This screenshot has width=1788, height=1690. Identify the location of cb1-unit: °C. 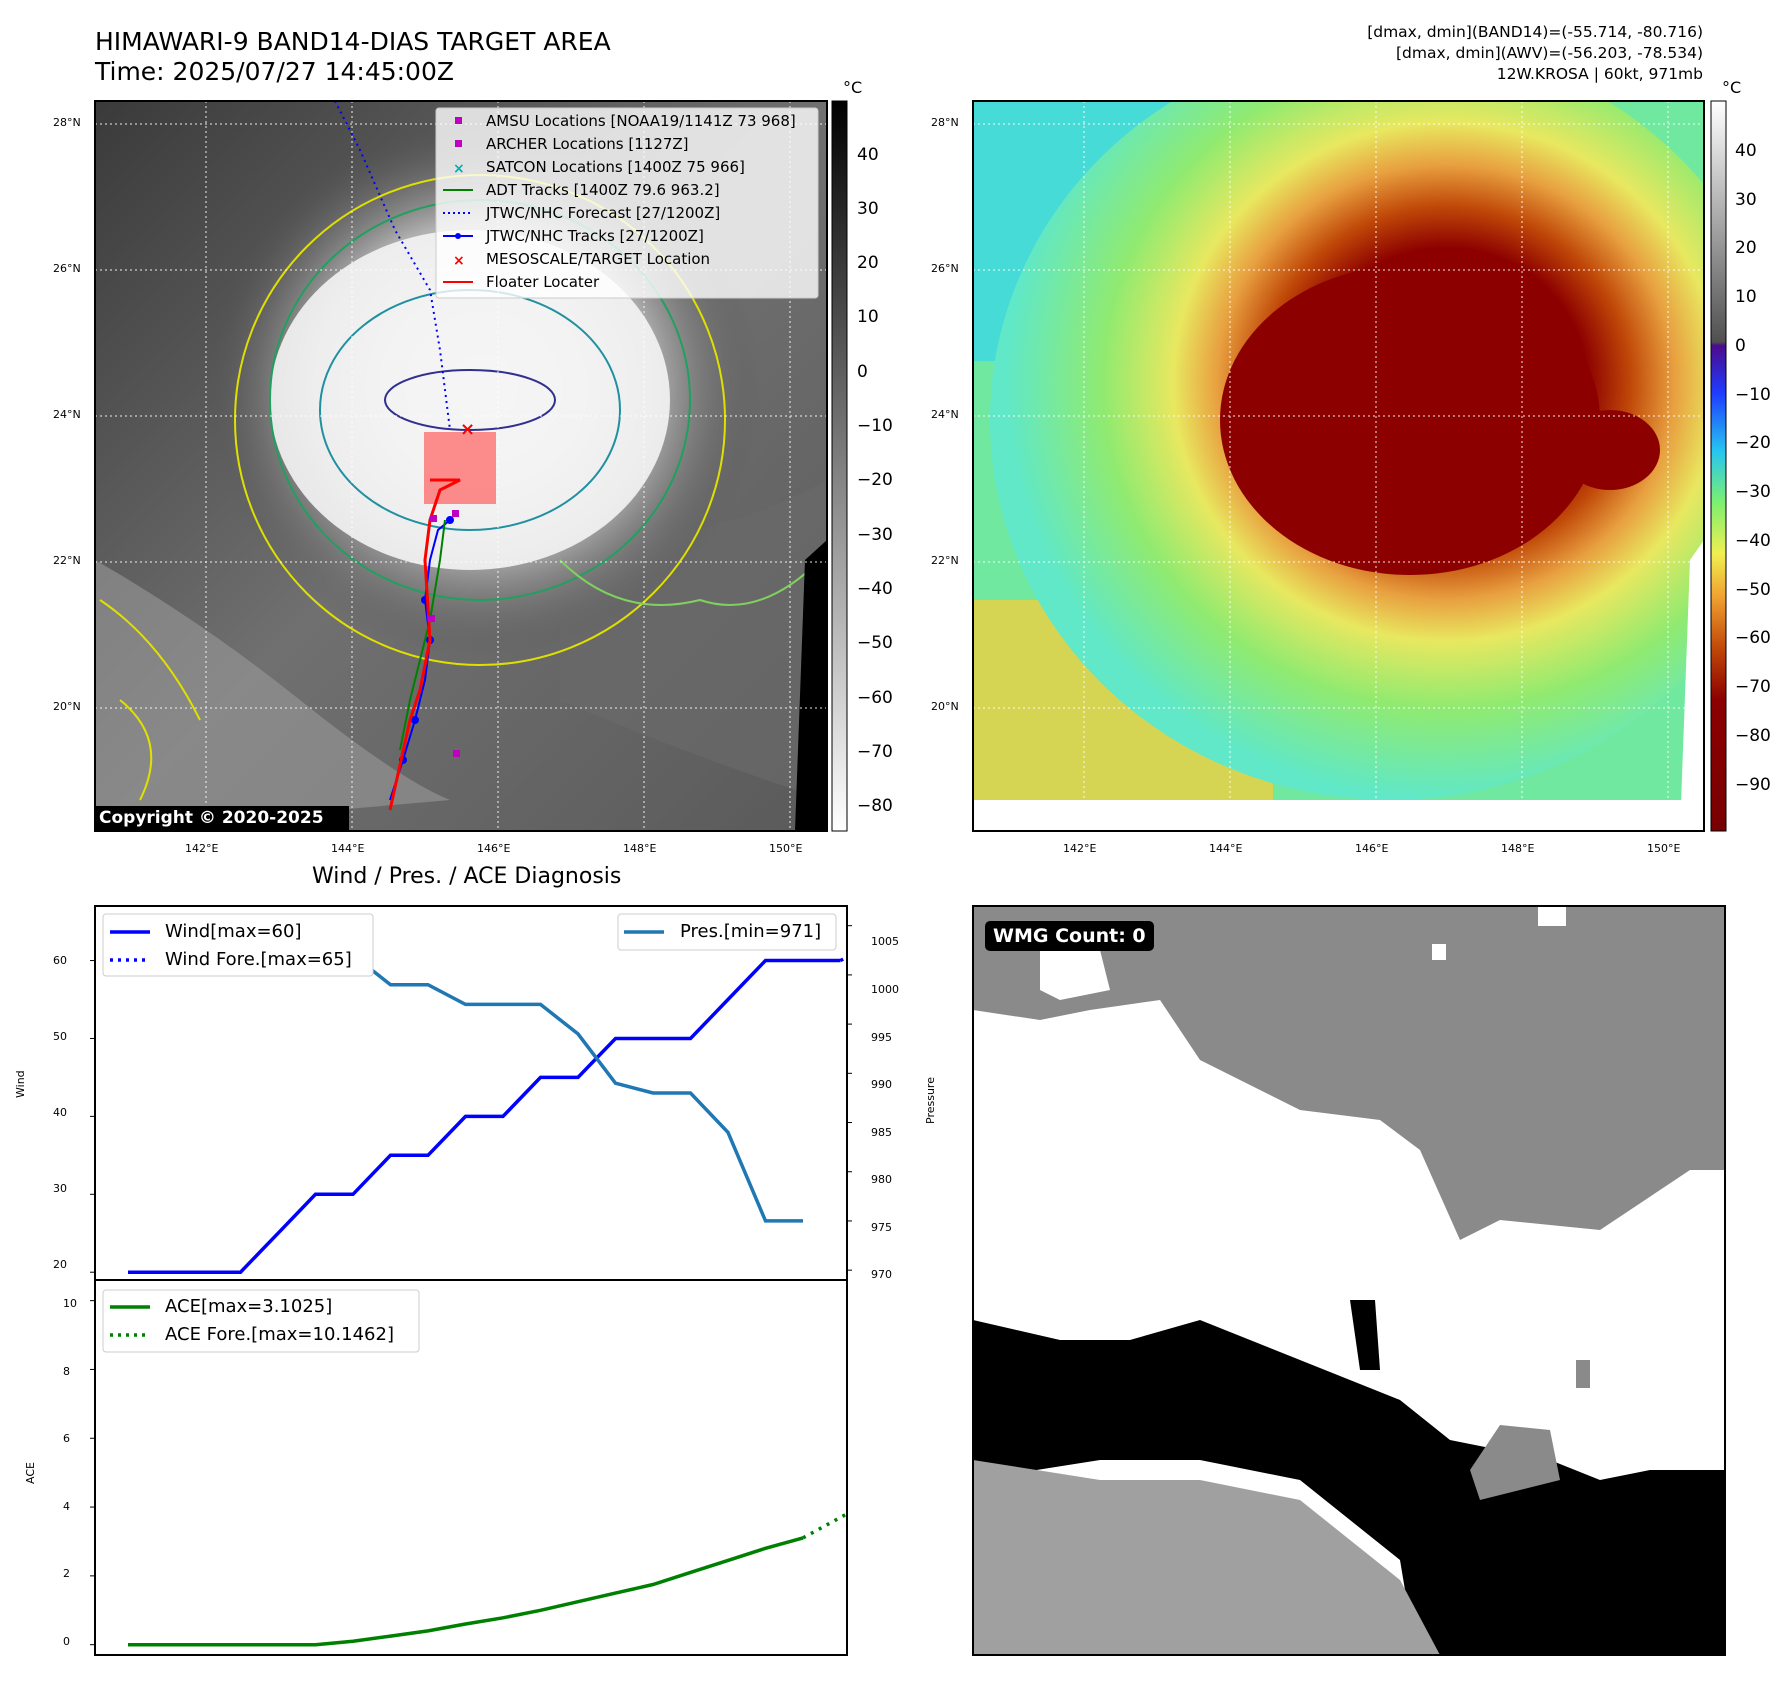
(853, 87).